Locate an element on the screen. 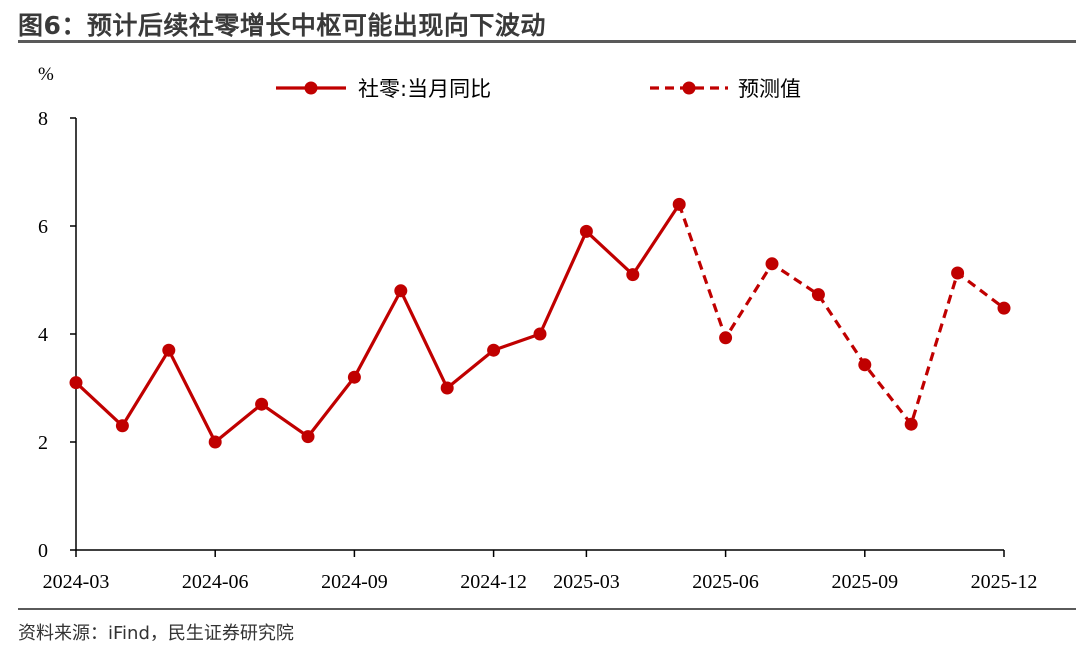 Image resolution: width=1080 pixels, height=650 pixels. source-note: 资料来源：iFind，民生证券研究院 is located at coordinates (156, 633).